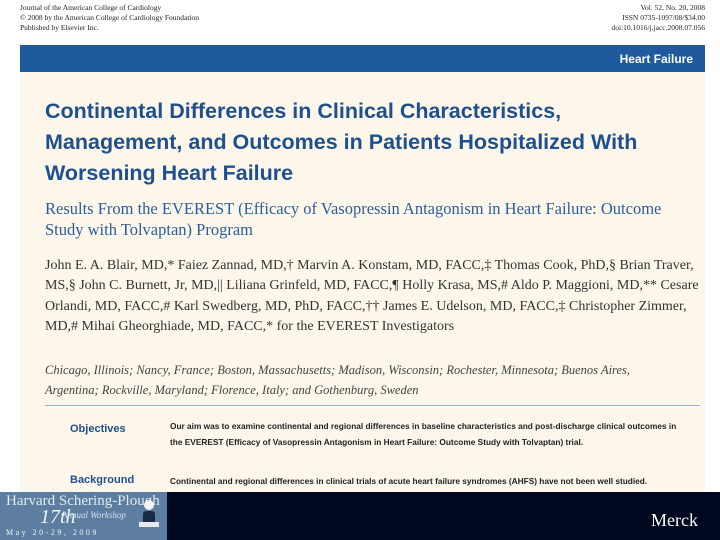  What do you see at coordinates (83, 501) in the screenshot?
I see `logo-title: Harvard Schering-Plough` at bounding box center [83, 501].